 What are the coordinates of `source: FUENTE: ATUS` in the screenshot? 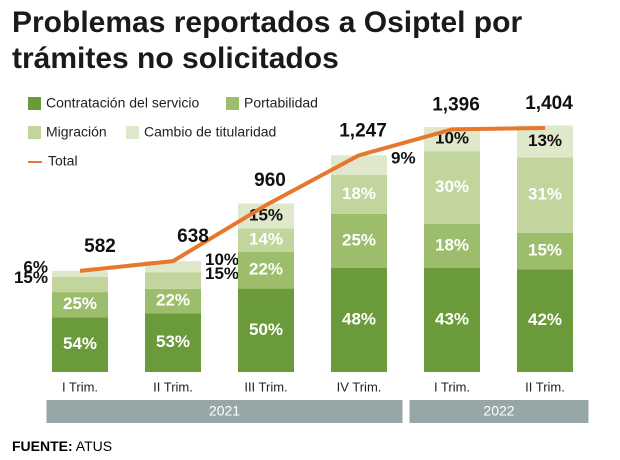 It's located at (62, 446).